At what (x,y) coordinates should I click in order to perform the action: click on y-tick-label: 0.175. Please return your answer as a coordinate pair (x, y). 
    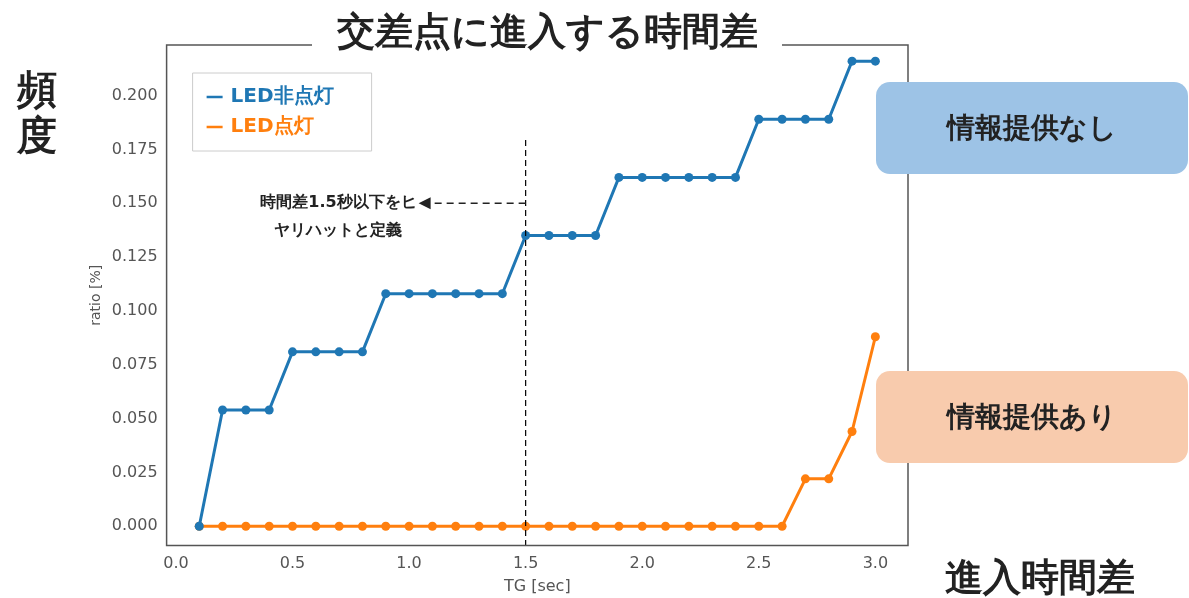
    Looking at the image, I should click on (134, 148).